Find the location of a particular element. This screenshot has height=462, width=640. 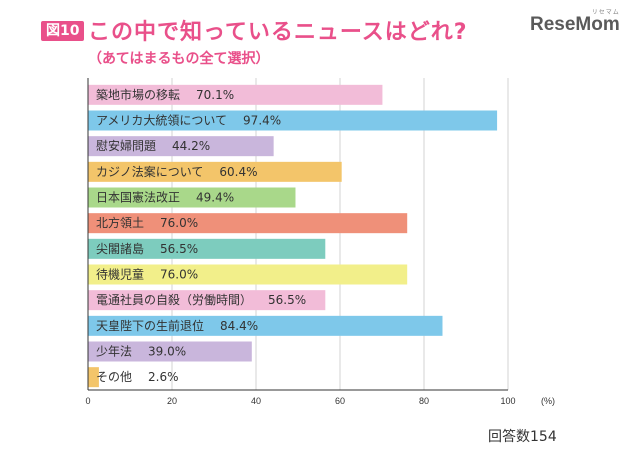

category-label: 尖閣諸島 is located at coordinates (120, 248).